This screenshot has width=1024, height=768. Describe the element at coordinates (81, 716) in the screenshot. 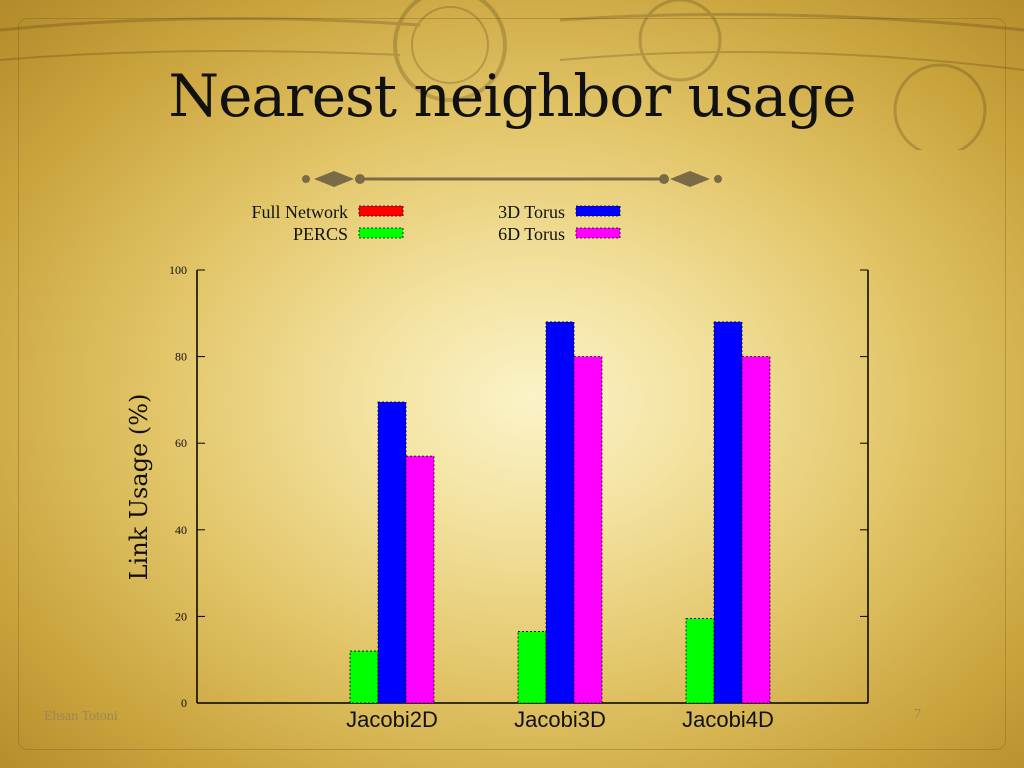

I see `footer-author: Ehsan Totoni` at that location.